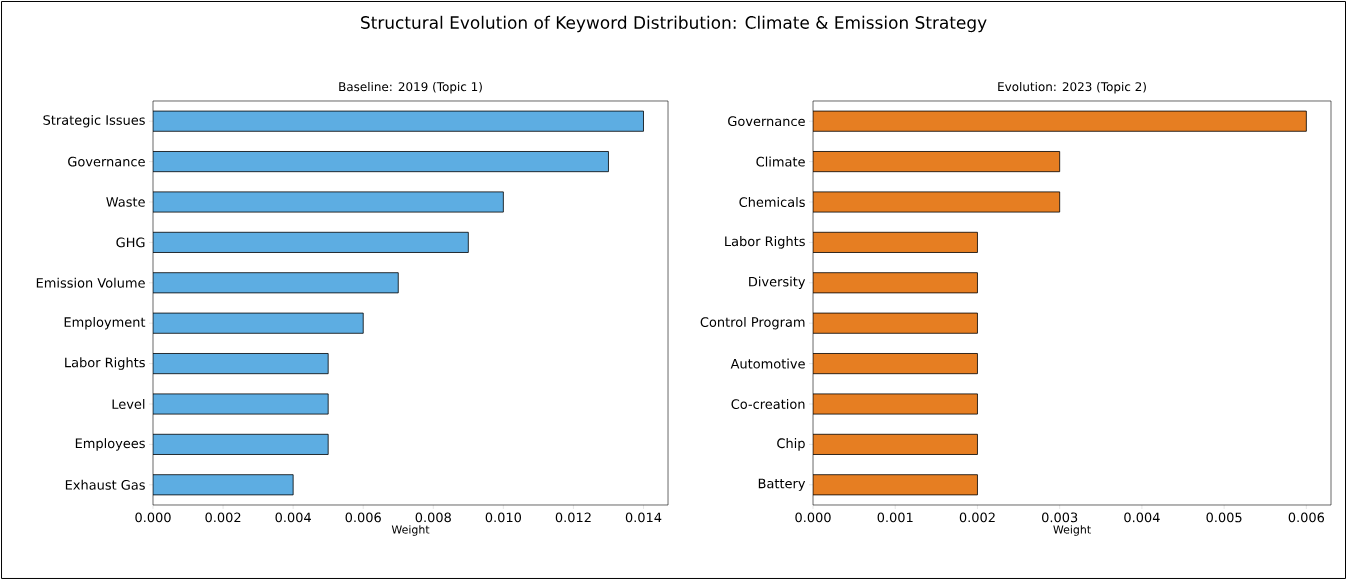 This screenshot has height=580, width=1347. What do you see at coordinates (573, 517) in the screenshot?
I see `x-tick-label: 0.012` at bounding box center [573, 517].